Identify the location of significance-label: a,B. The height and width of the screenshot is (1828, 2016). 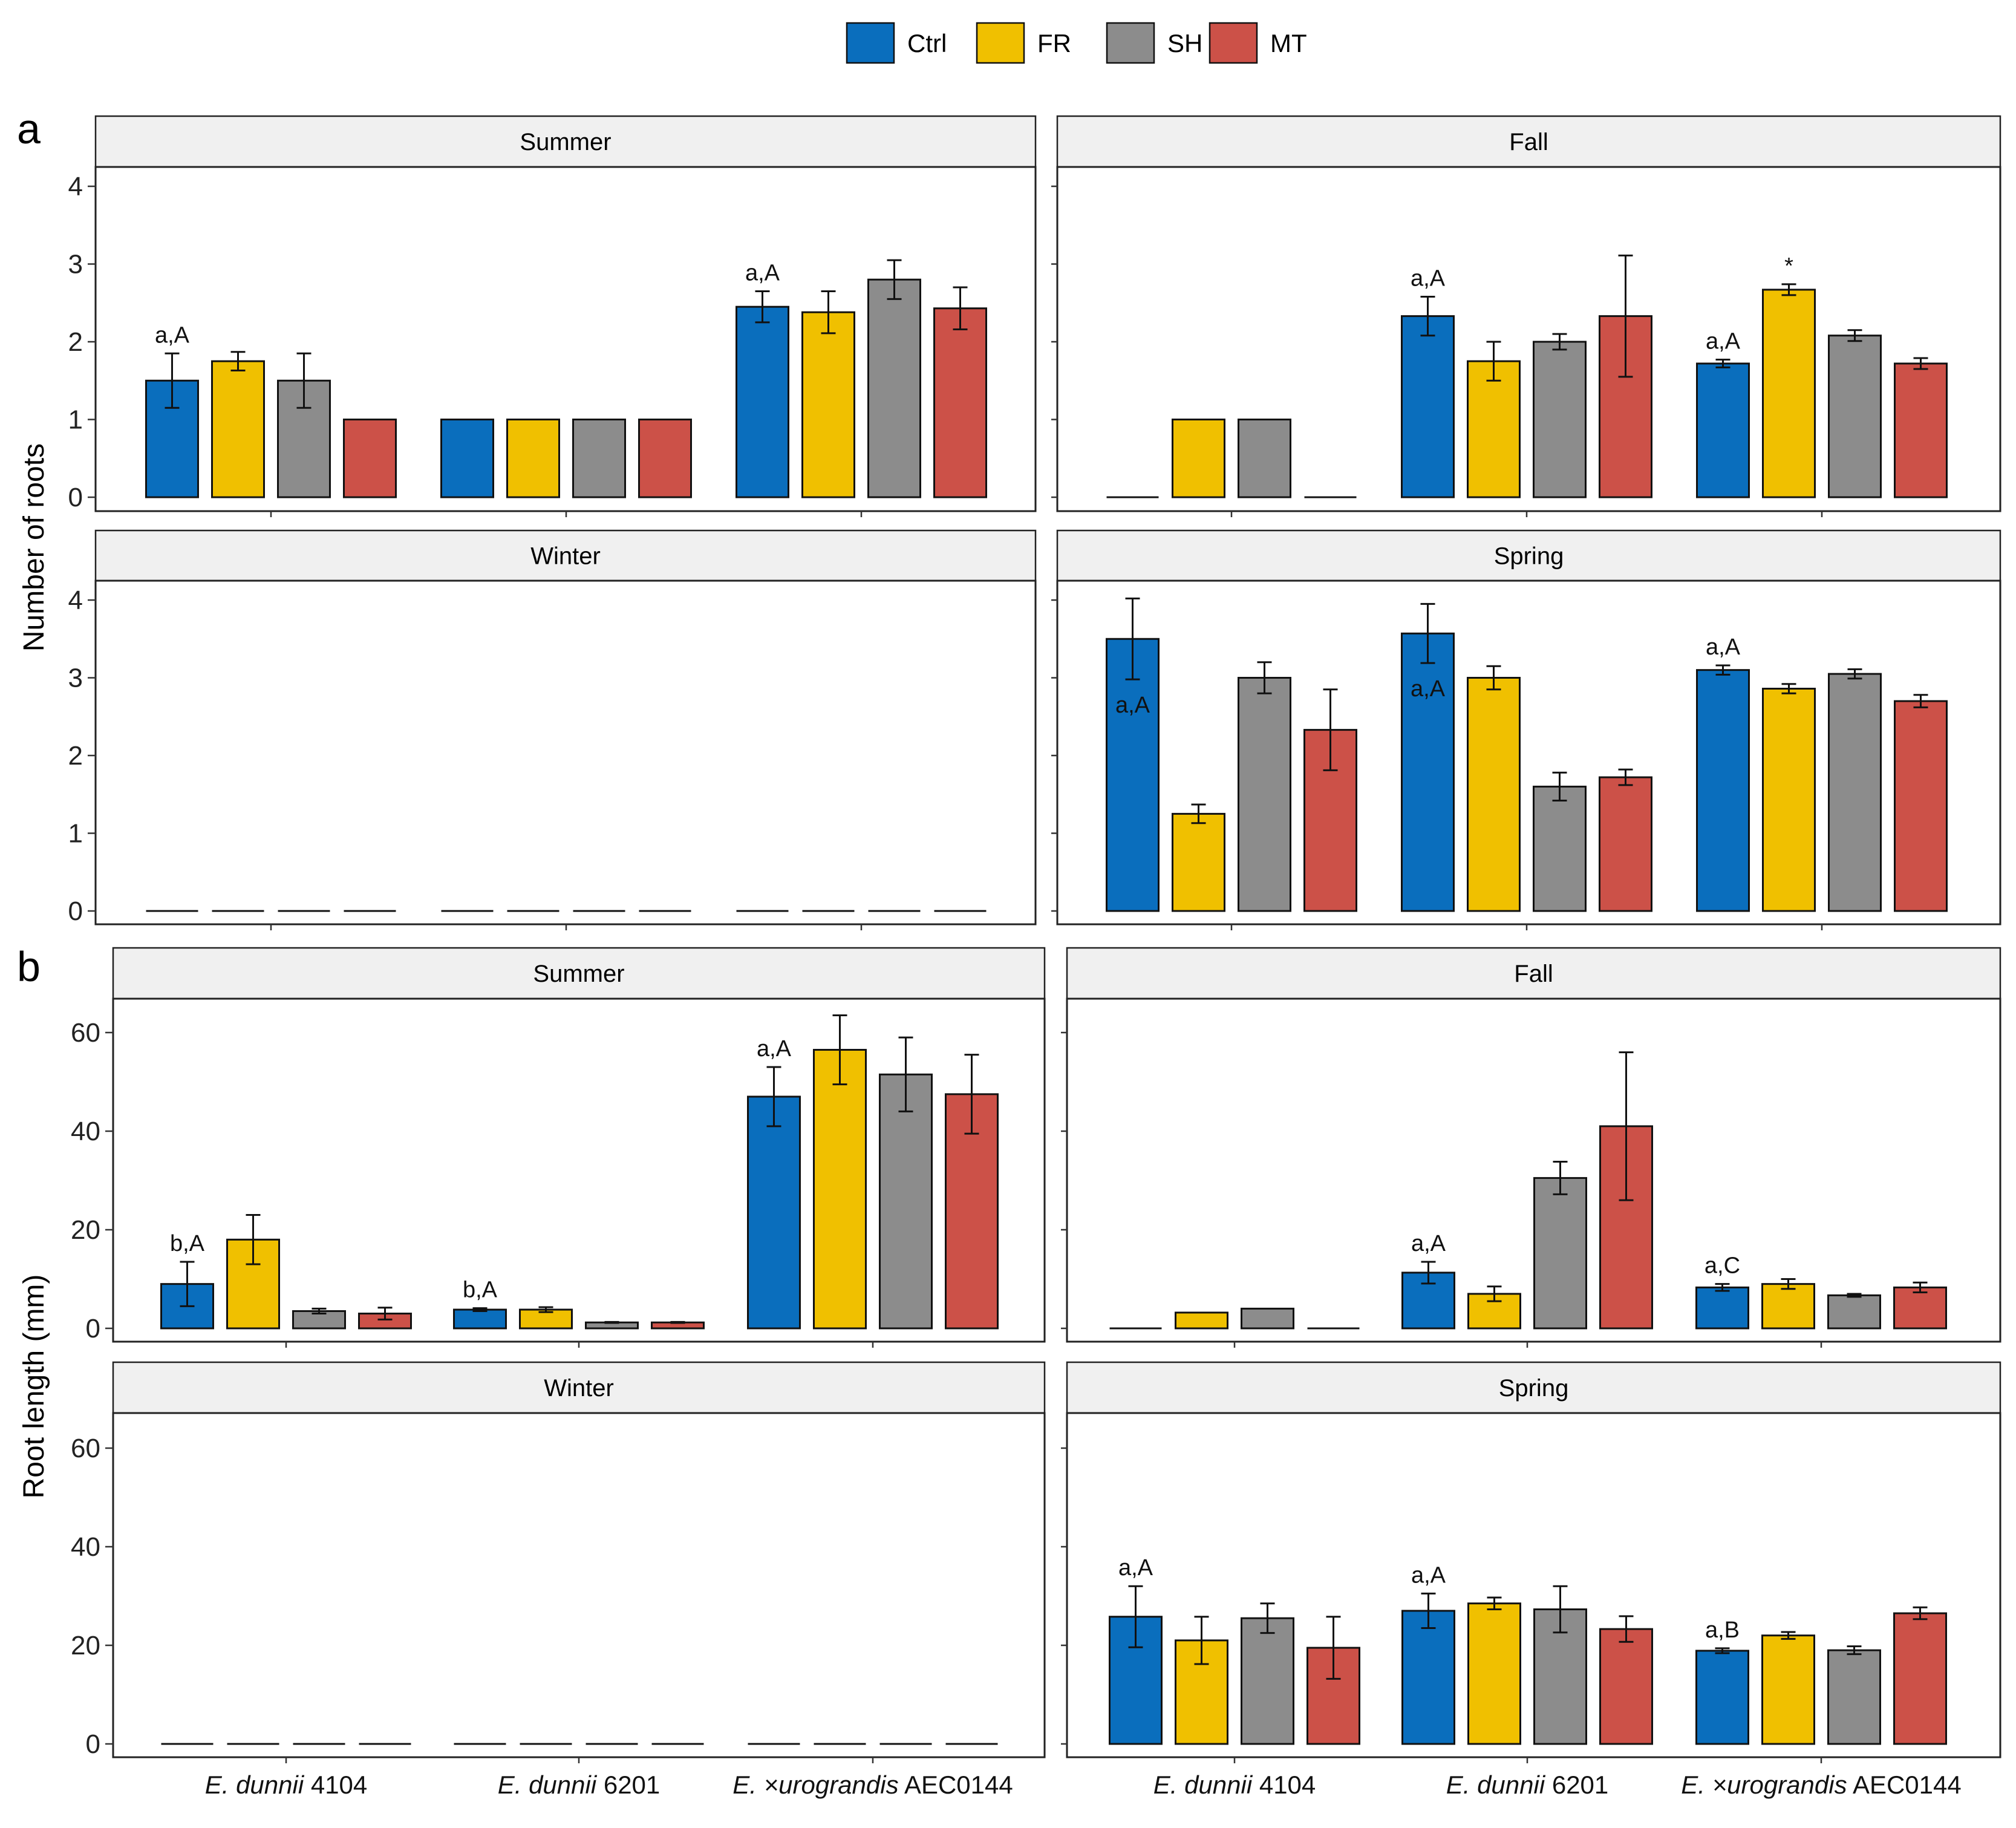
(1722, 1630).